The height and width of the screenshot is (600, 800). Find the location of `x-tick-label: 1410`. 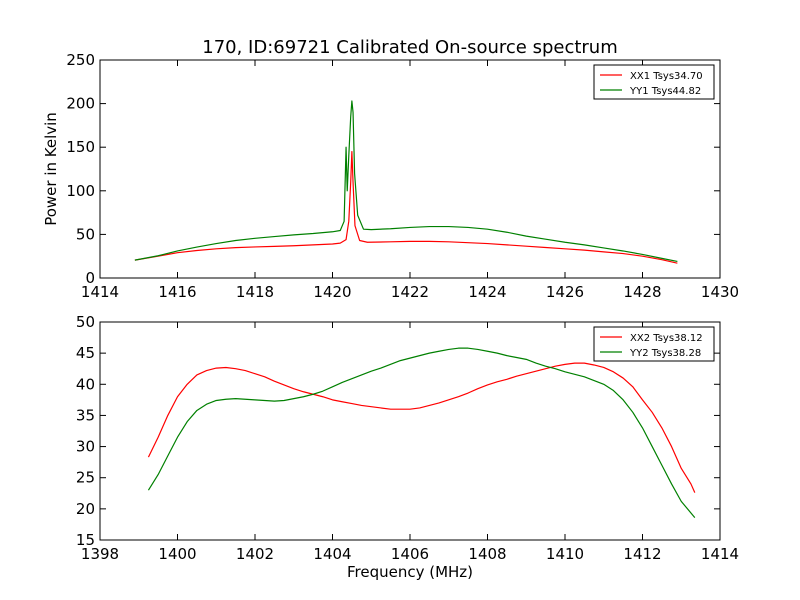

x-tick-label: 1410 is located at coordinates (565, 554).